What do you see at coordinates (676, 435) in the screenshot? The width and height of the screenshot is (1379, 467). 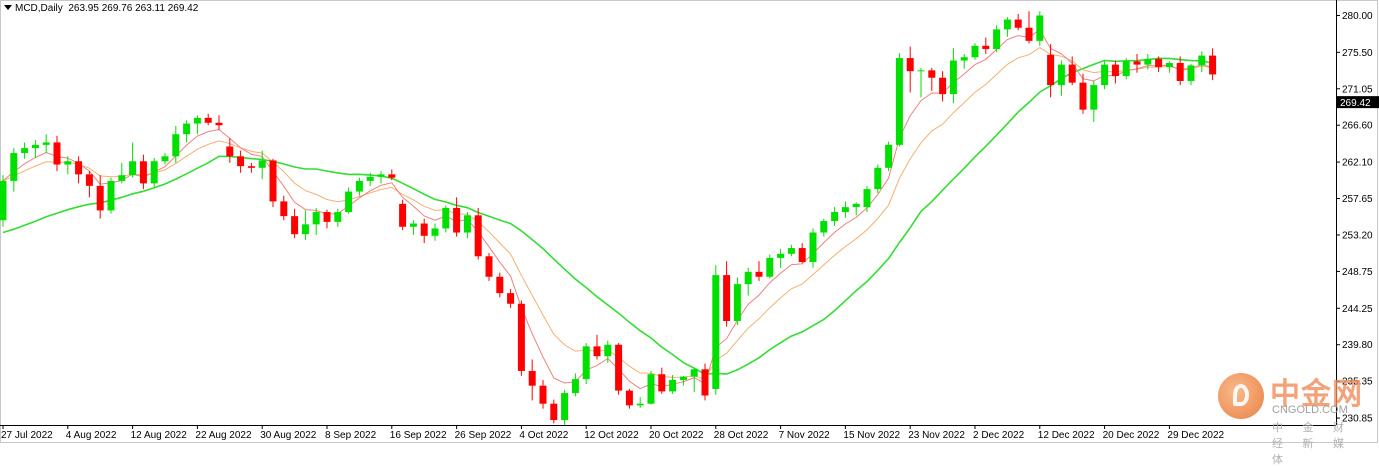 I see `x-tick-label: 20 Oct 2022` at bounding box center [676, 435].